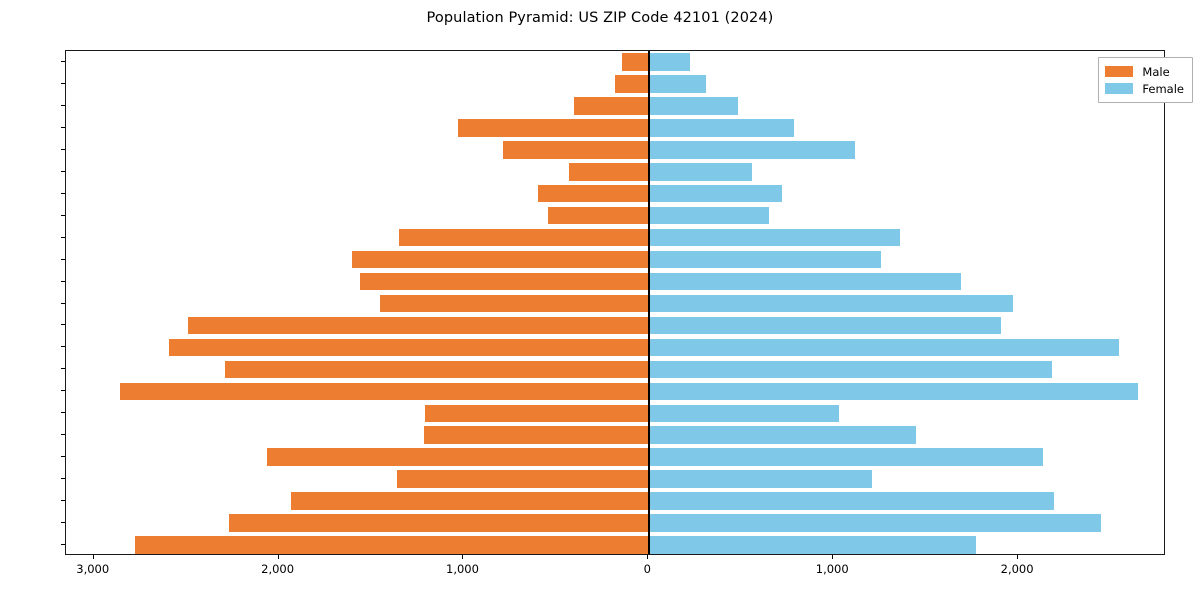 This screenshot has width=1200, height=600. Describe the element at coordinates (1156, 71) in the screenshot. I see `legend-label-male: Male` at that location.